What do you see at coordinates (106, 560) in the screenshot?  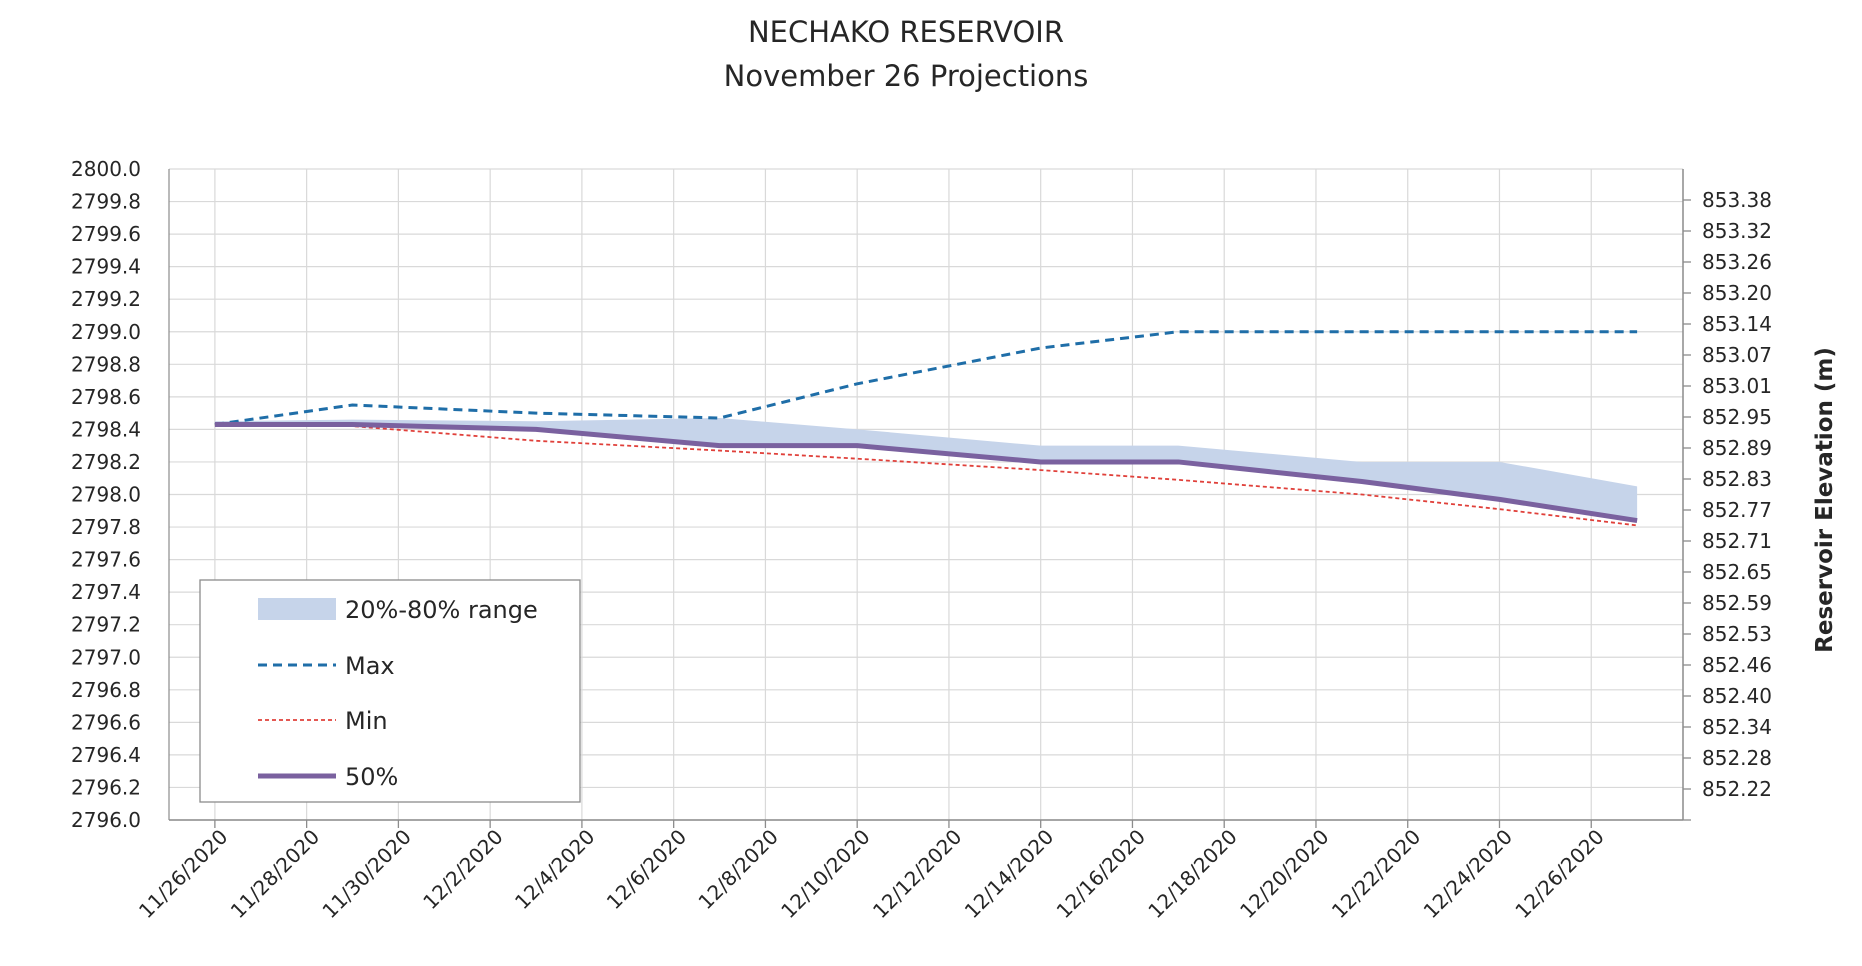 I see `y-tick-label: 2797.6` at bounding box center [106, 560].